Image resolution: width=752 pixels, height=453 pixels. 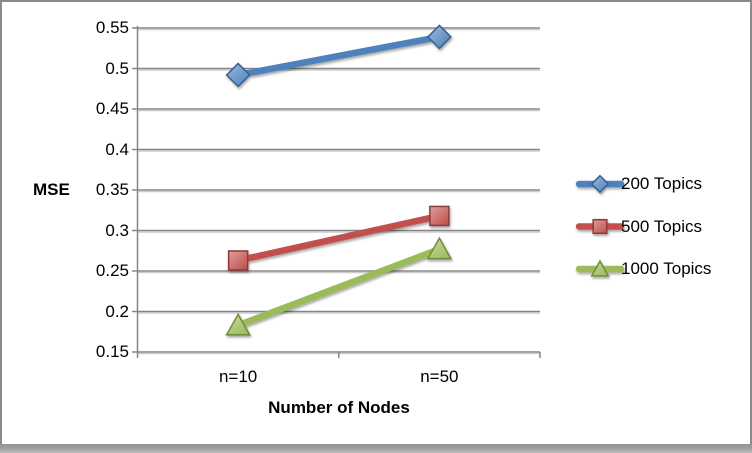 What do you see at coordinates (338, 56) in the screenshot?
I see `series-200-topics` at bounding box center [338, 56].